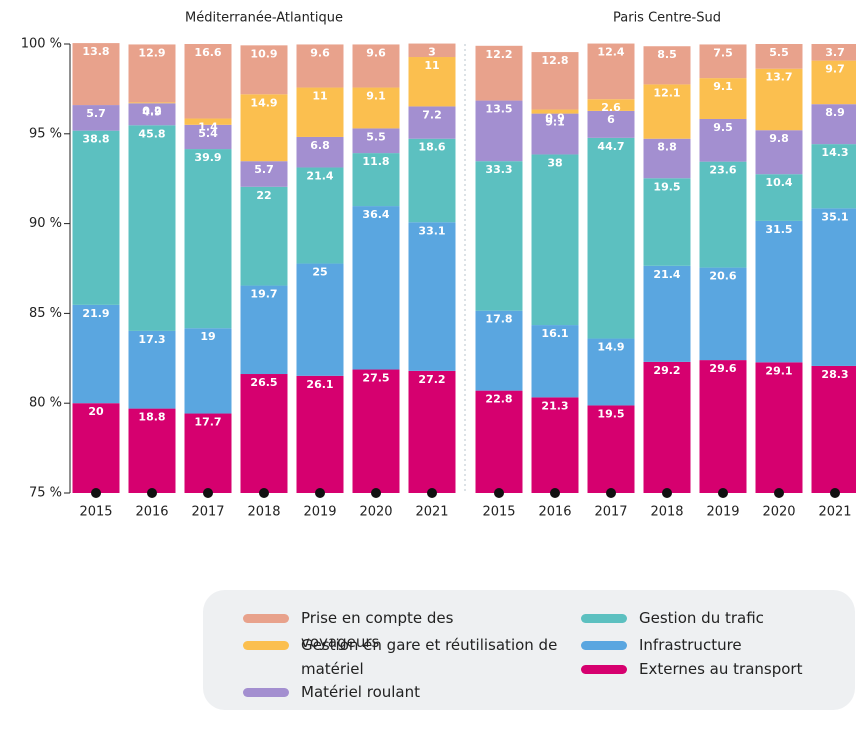  Describe the element at coordinates (264, 18) in the screenshot. I see `panel-title: Méditerranée-Atlantique` at that location.